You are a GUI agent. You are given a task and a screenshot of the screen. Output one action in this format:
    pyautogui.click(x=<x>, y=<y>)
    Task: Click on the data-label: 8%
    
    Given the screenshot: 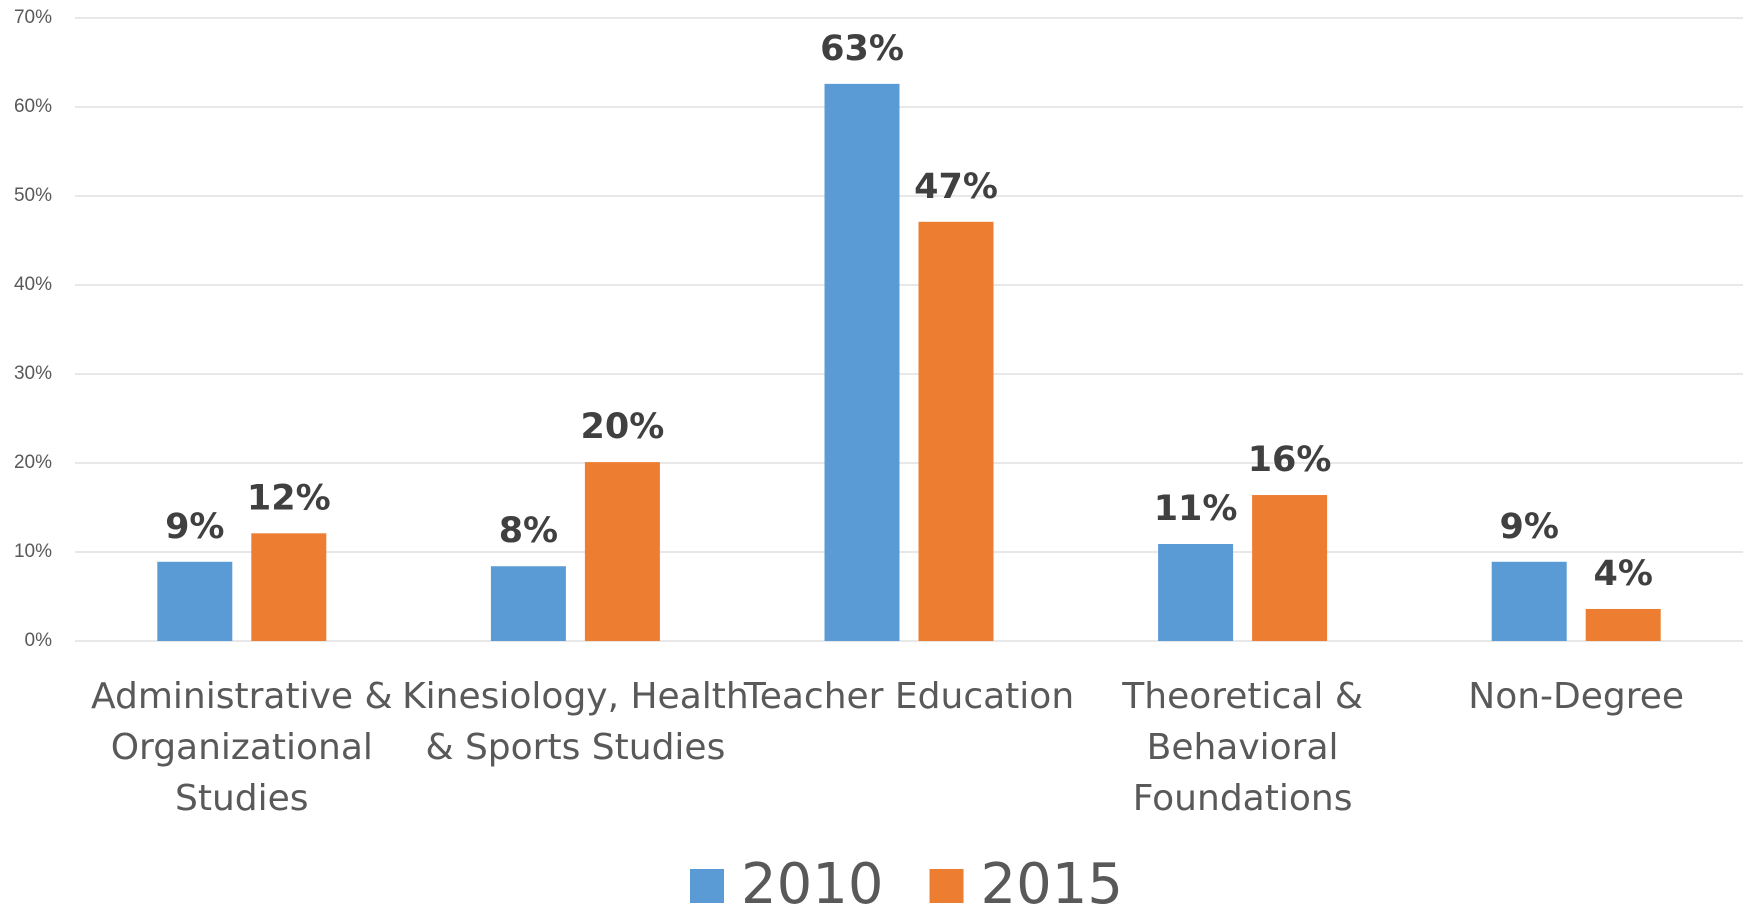 What is the action you would take?
    pyautogui.click(x=528, y=531)
    